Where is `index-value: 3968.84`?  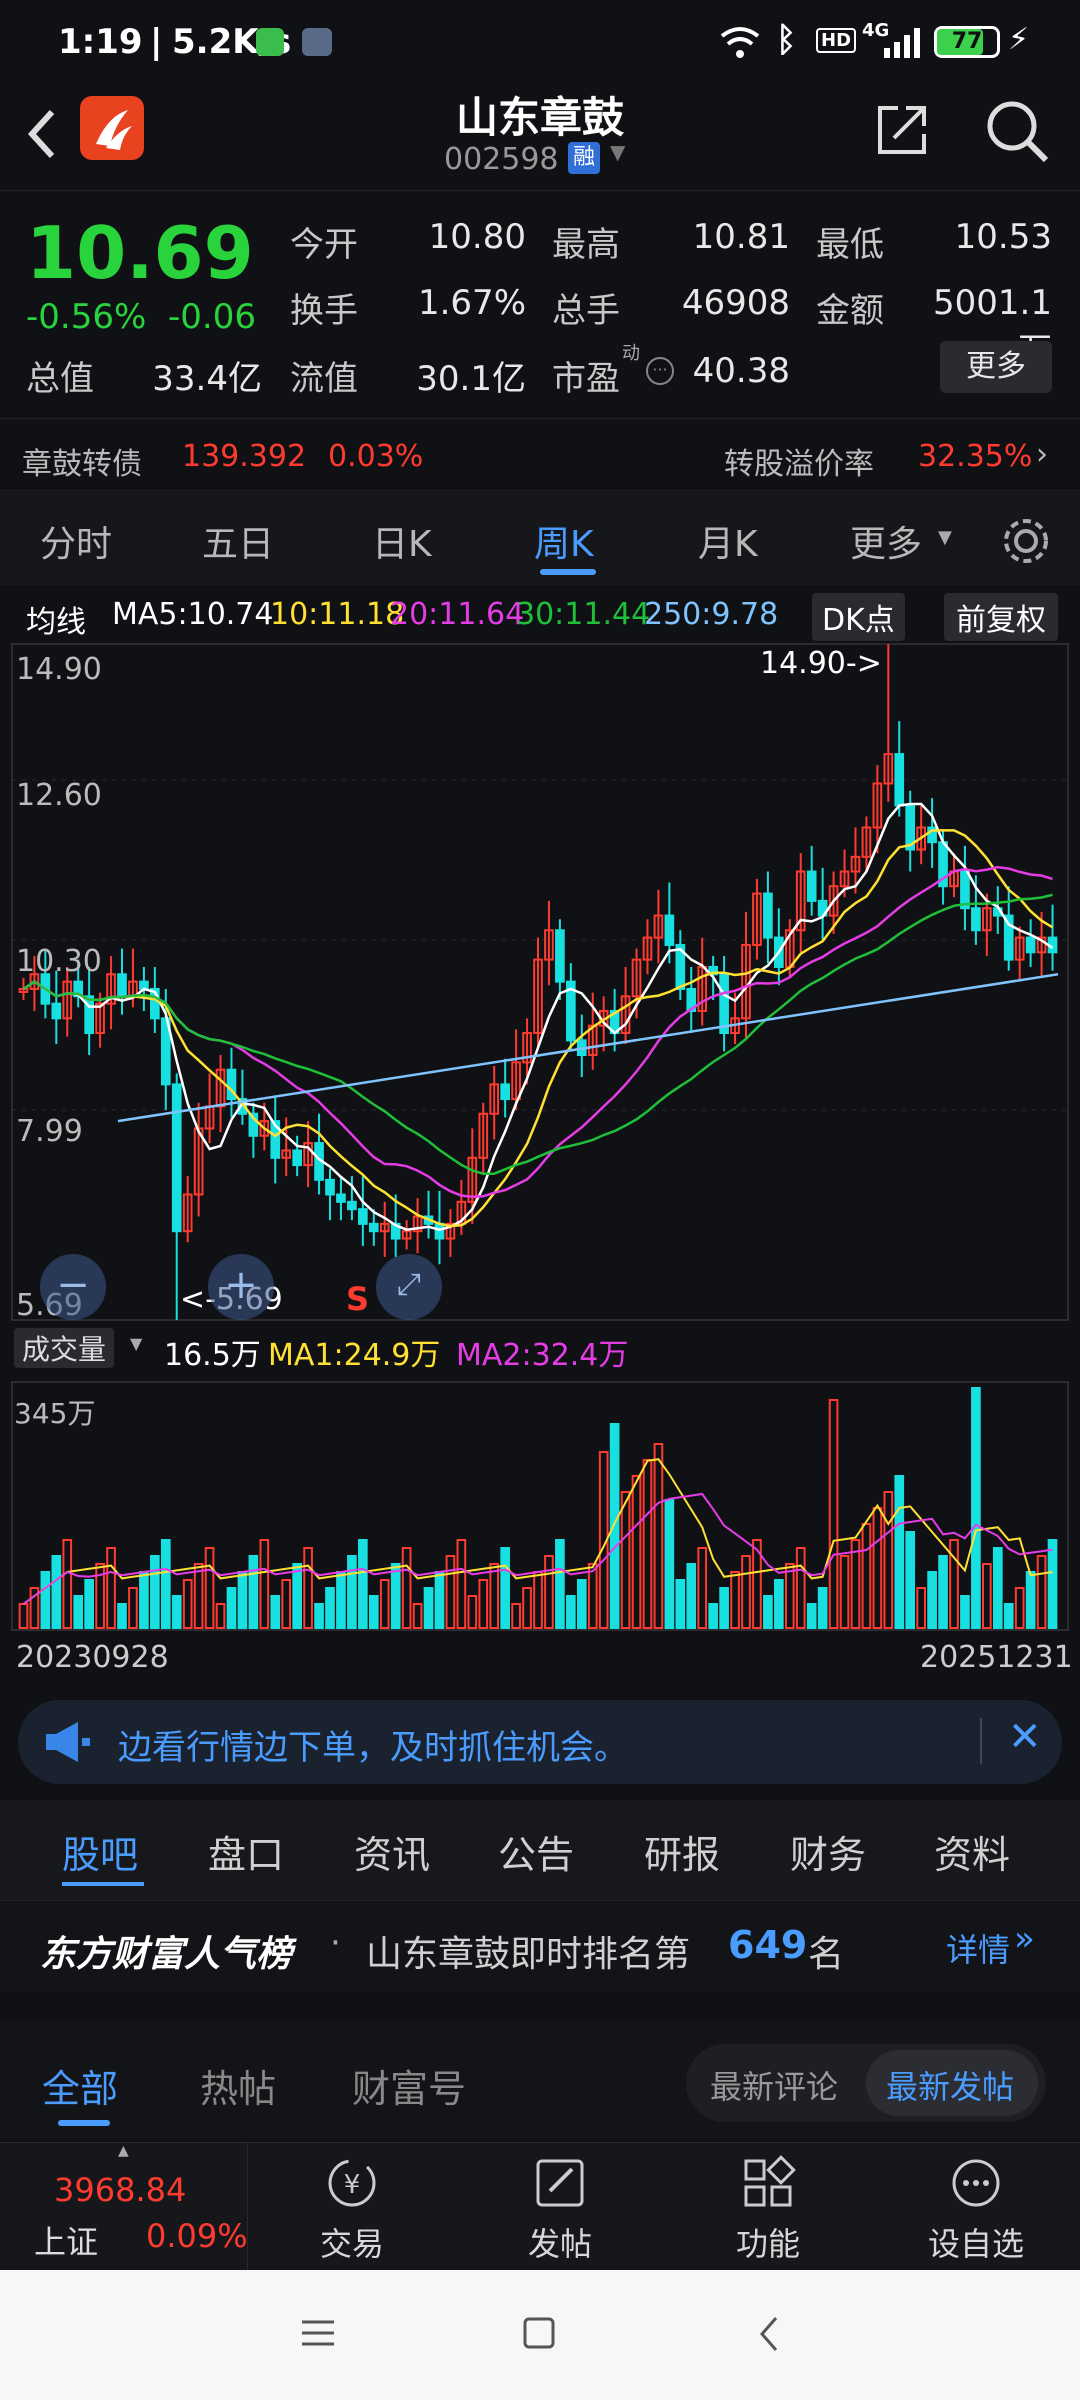 index-value: 3968.84 is located at coordinates (120, 2190).